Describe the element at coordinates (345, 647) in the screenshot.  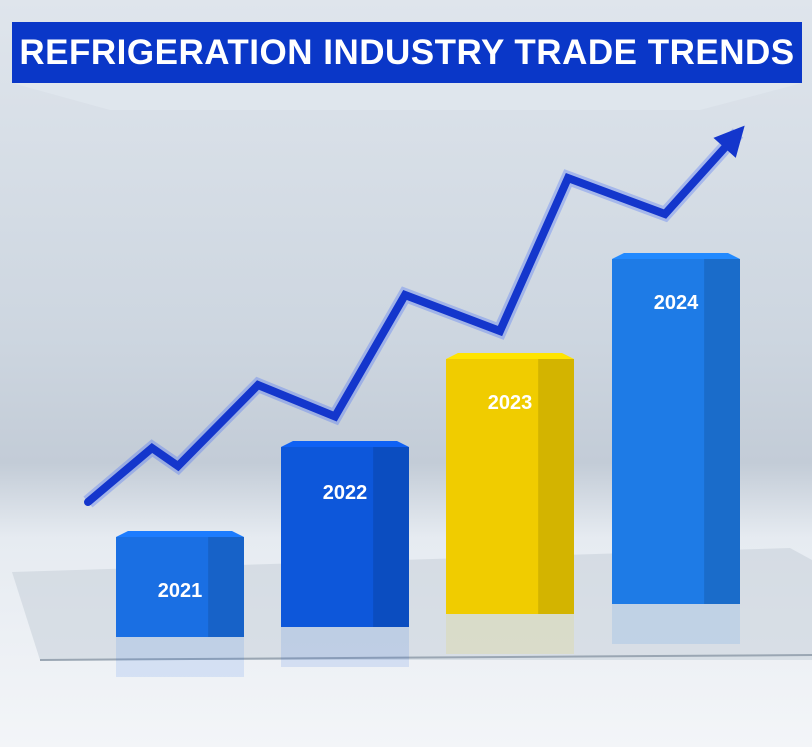
I see `bar-reflection-2022` at that location.